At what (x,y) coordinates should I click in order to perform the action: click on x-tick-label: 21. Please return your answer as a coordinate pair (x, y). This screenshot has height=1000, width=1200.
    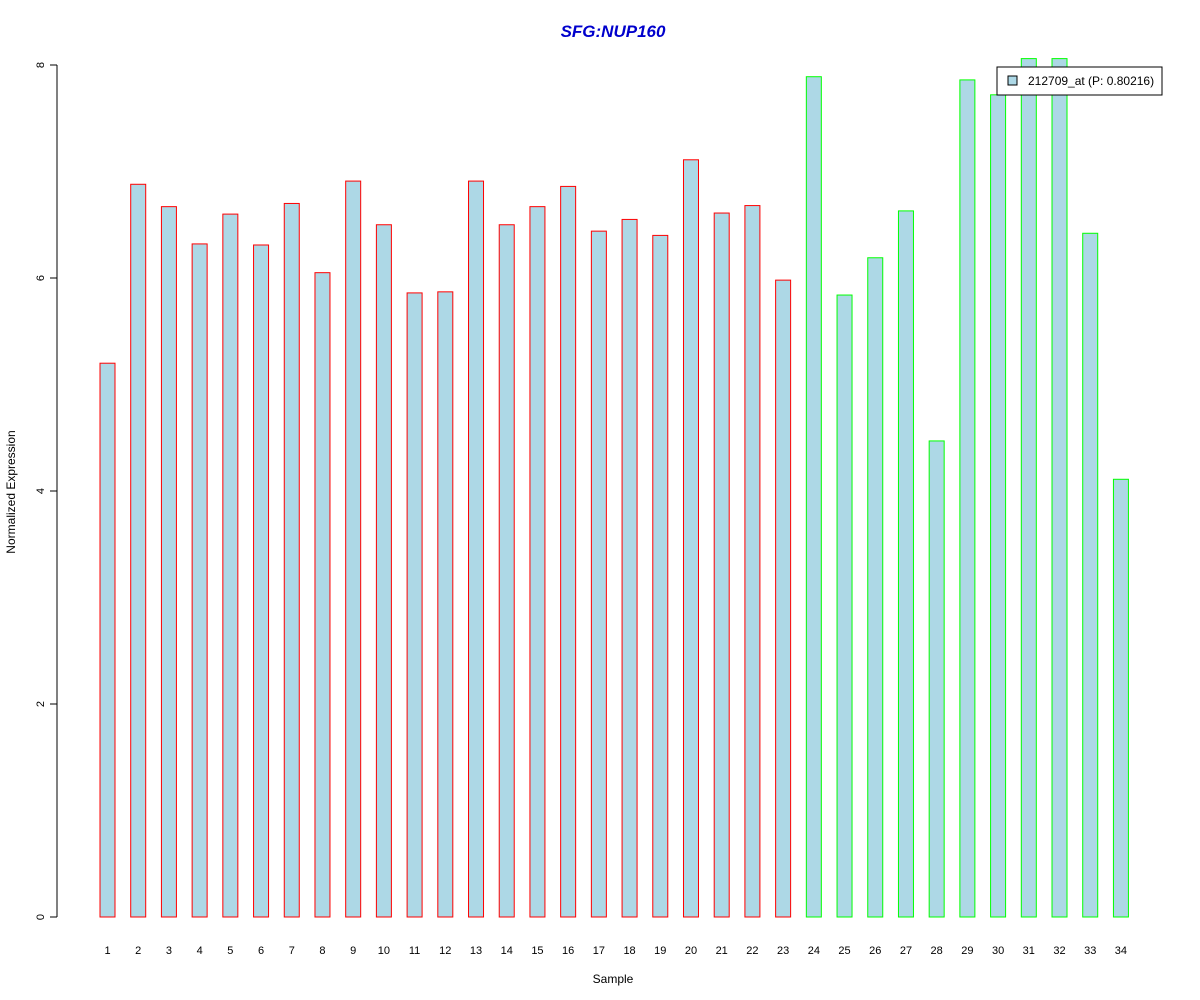
    Looking at the image, I should click on (722, 951).